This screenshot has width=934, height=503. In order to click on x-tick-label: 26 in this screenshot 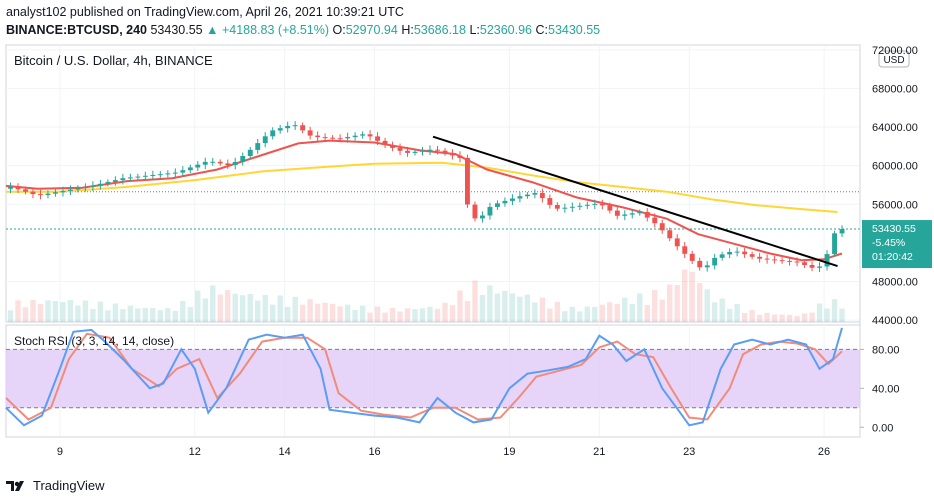, I will do `click(824, 452)`.